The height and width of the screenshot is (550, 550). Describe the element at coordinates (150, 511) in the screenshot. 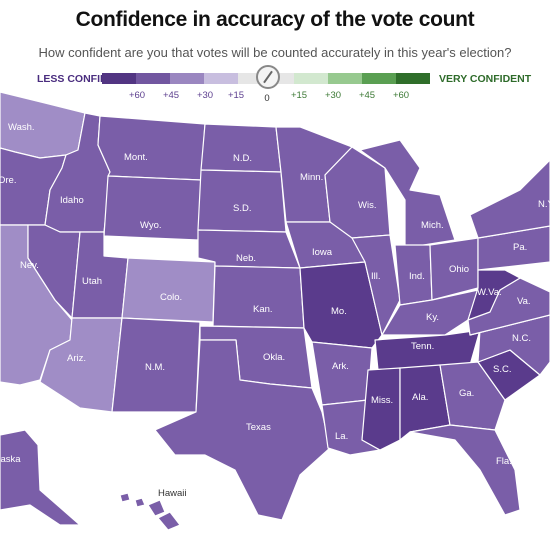

I see `state-hawaii` at that location.